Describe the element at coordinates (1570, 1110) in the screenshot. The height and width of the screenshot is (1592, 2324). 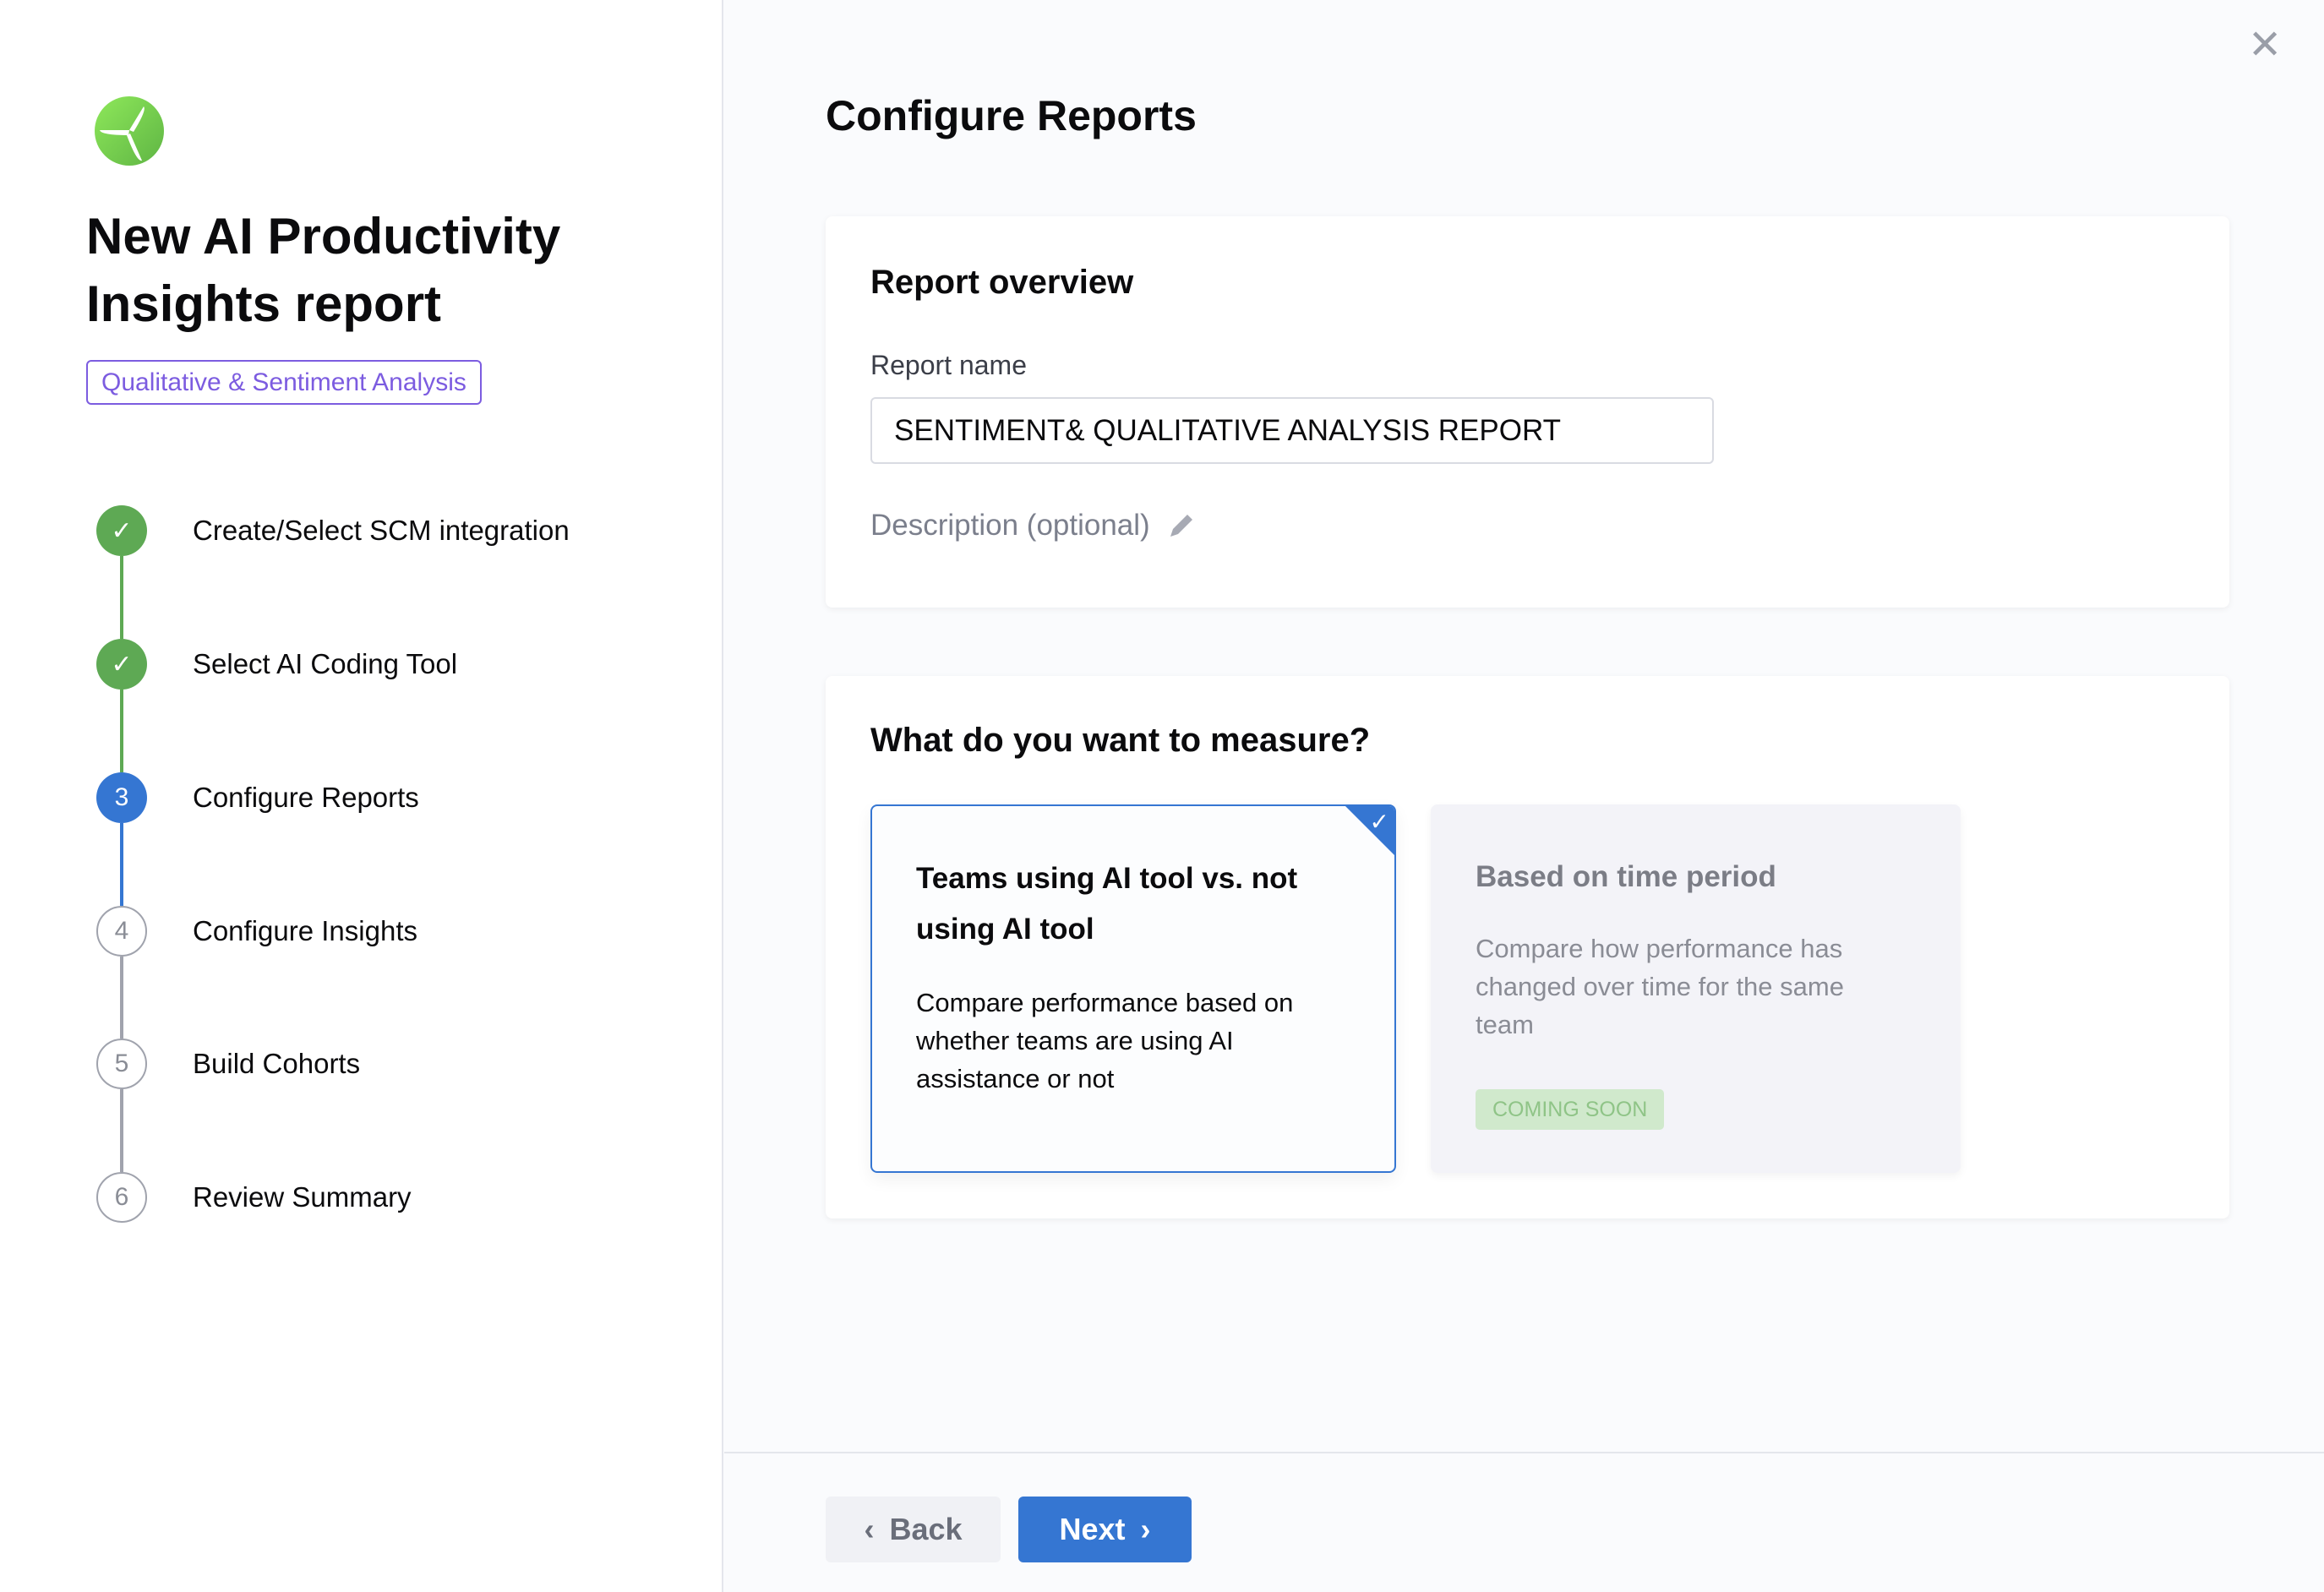
I see `coming-soon-badge: COMING SOON` at that location.